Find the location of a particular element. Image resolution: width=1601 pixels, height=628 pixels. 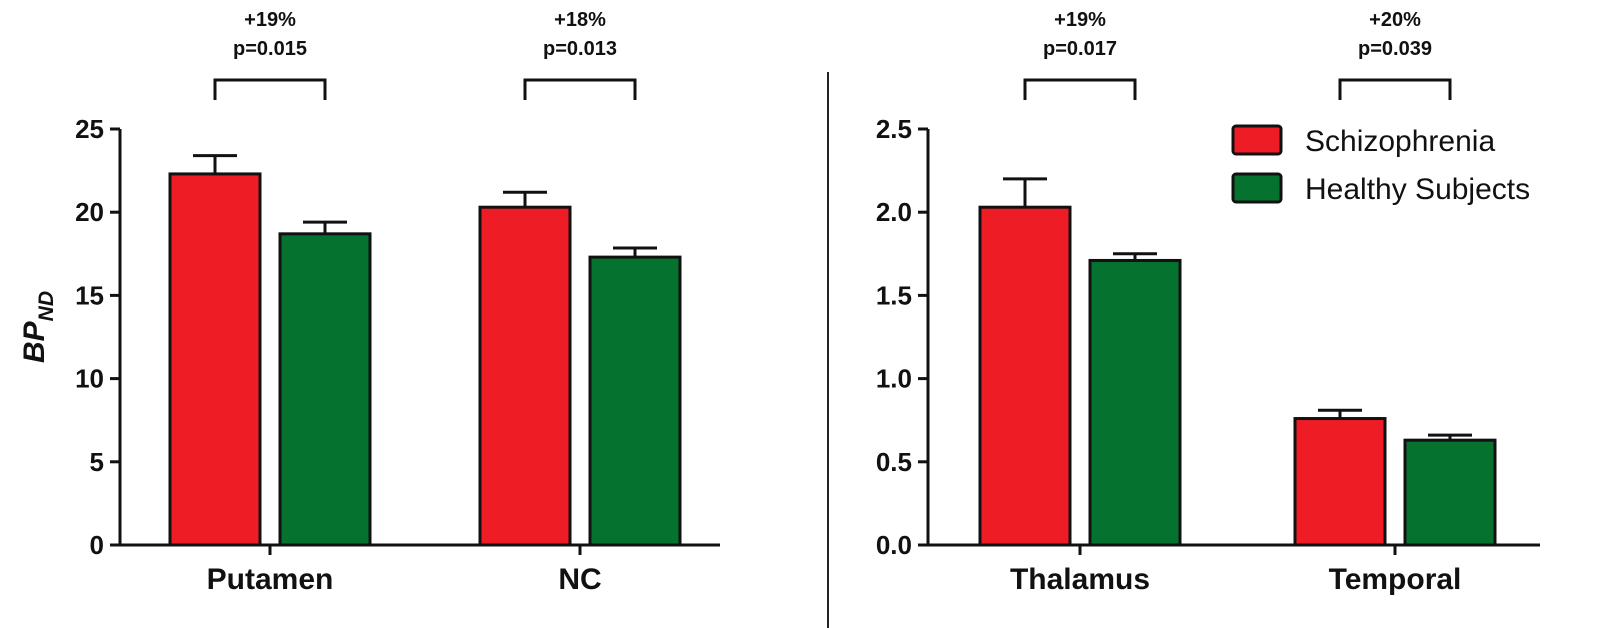

x-category-label: NC is located at coordinates (579, 579).